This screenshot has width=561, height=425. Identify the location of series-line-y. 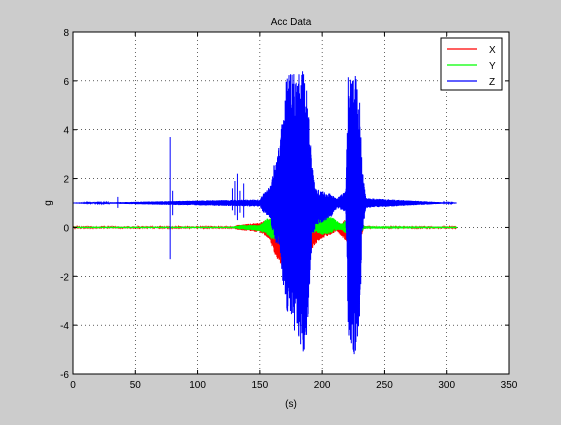
(265, 228).